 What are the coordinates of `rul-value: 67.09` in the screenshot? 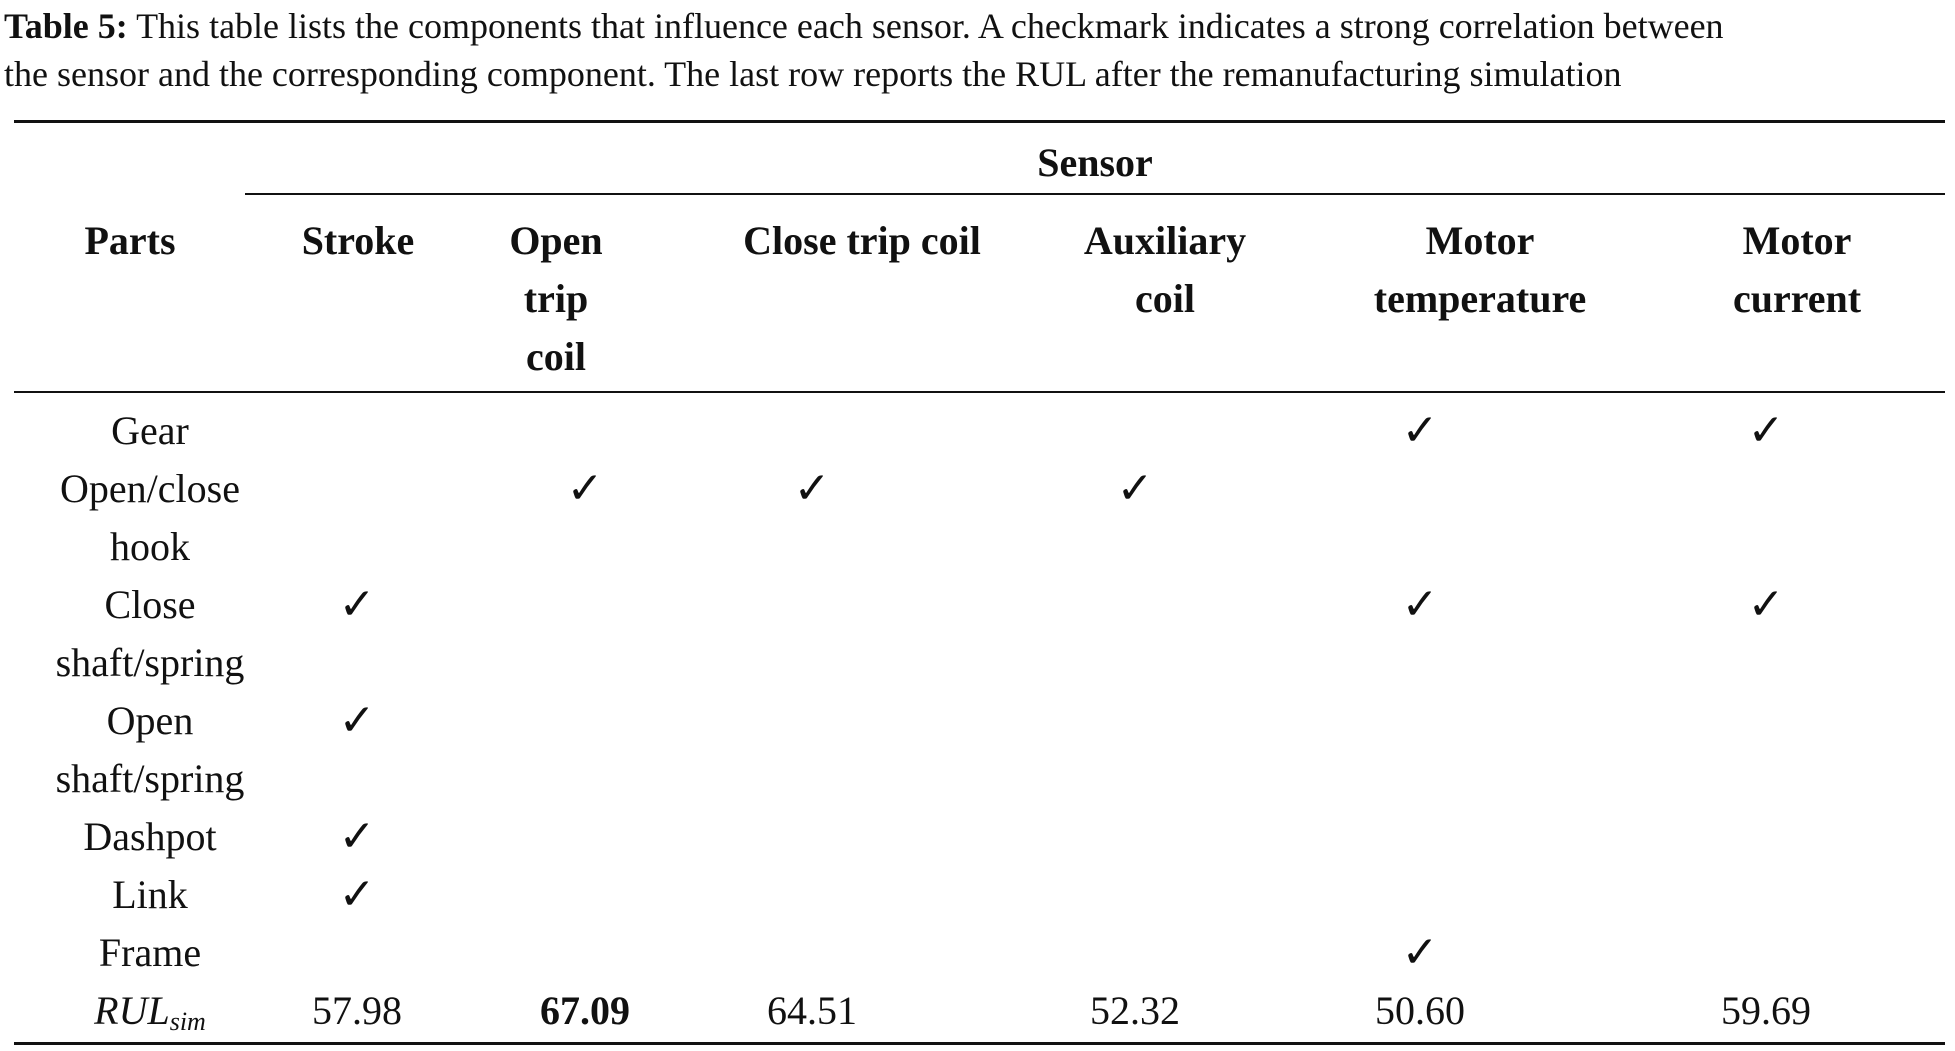 It's located at (585, 1010).